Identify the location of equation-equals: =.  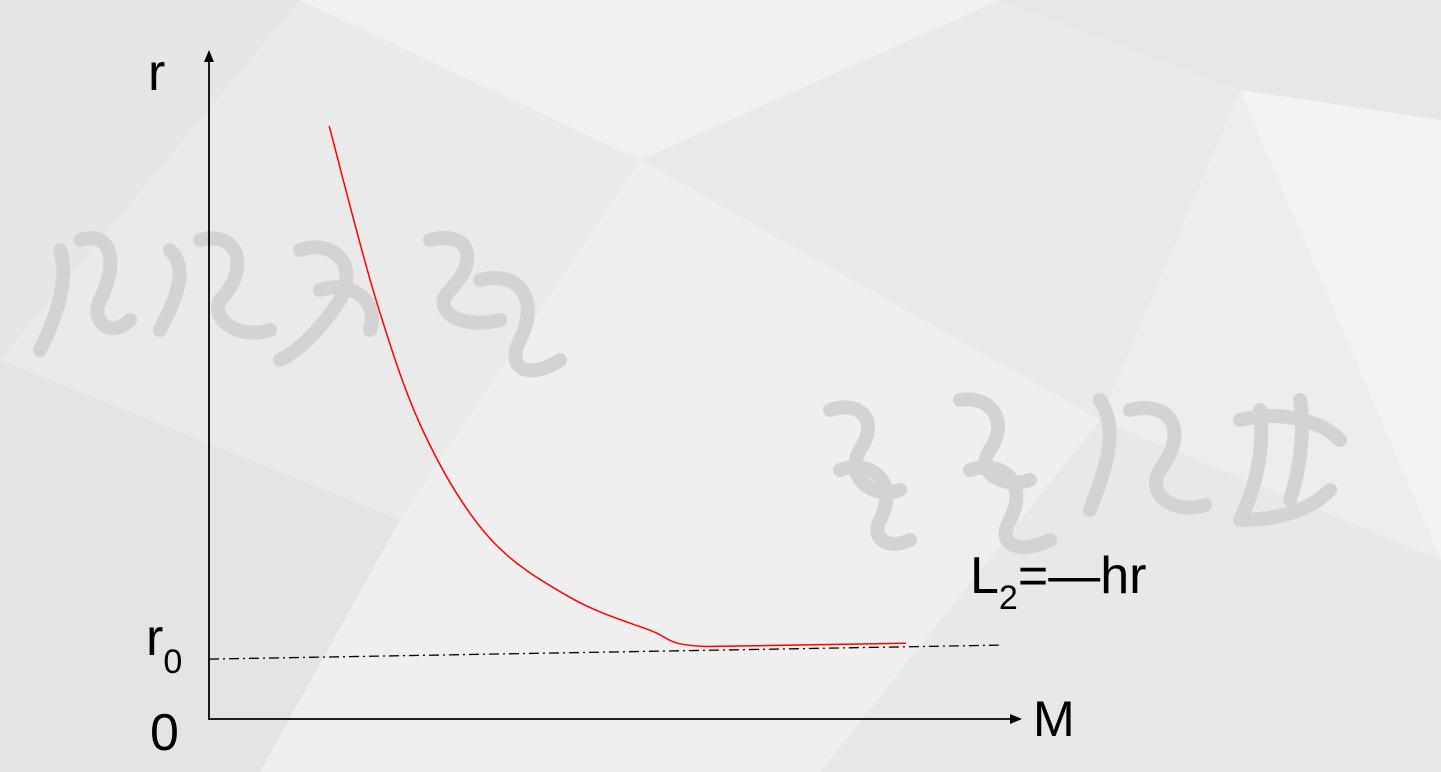
(1033, 576).